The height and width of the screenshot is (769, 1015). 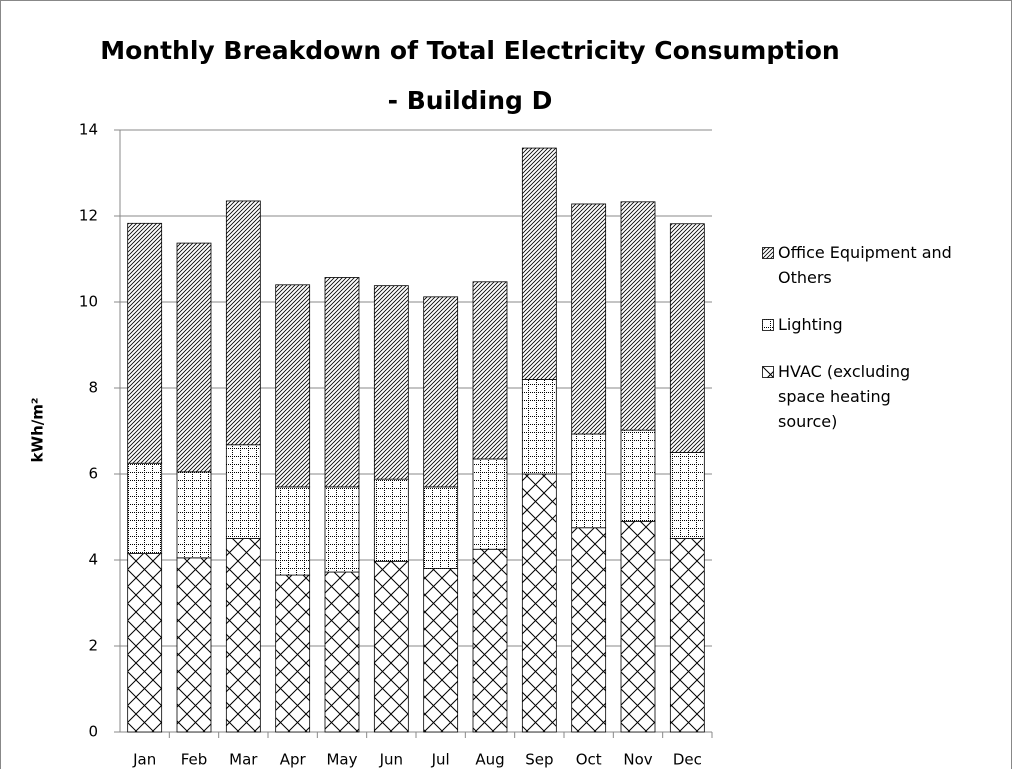 I want to click on legend-label: Lighting, so click(x=810, y=324).